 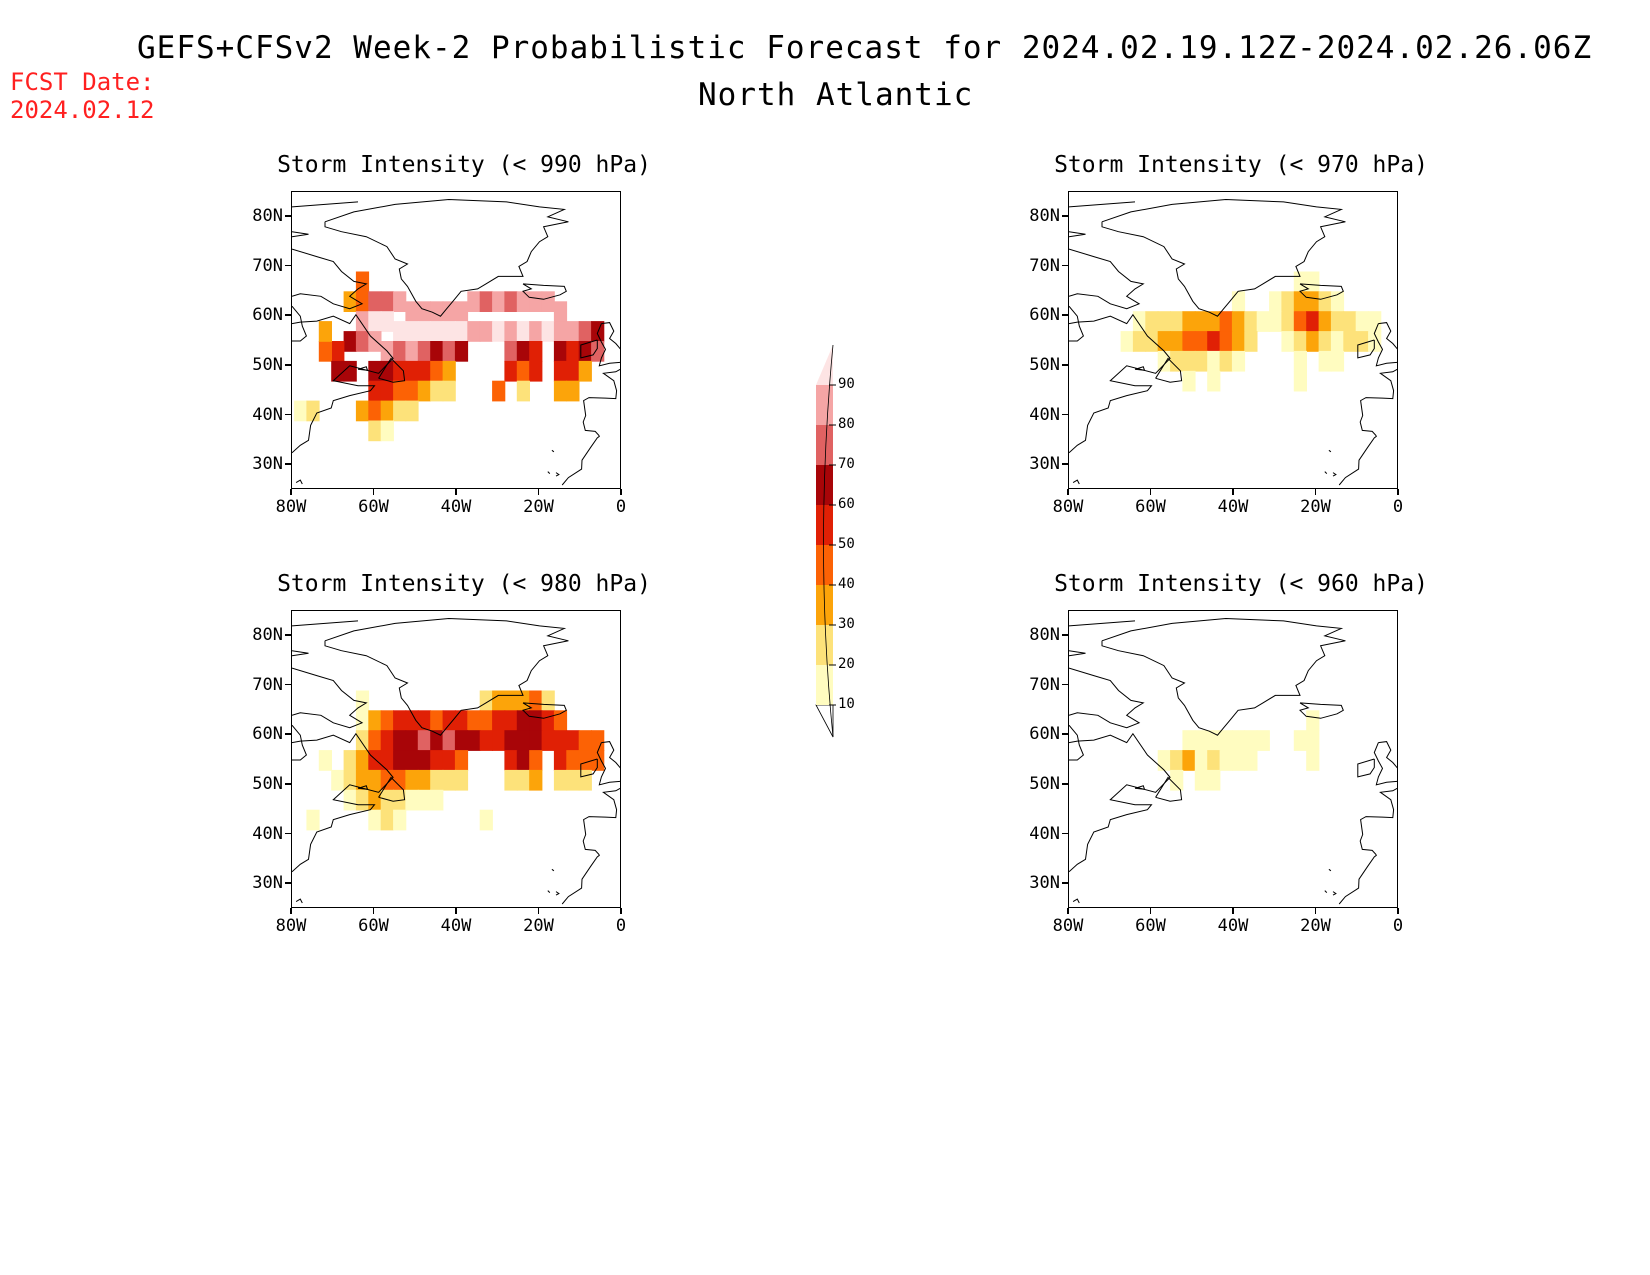 I want to click on panel-title: Storm Intensity (< 960 hPa), so click(x=1241, y=584).